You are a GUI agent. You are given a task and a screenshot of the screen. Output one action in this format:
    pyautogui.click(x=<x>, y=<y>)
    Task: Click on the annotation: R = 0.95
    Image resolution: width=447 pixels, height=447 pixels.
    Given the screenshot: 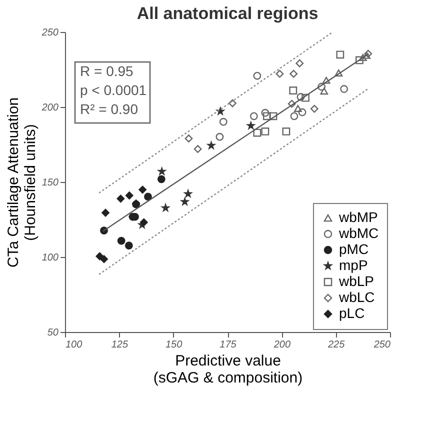 What is the action you would take?
    pyautogui.click(x=107, y=71)
    